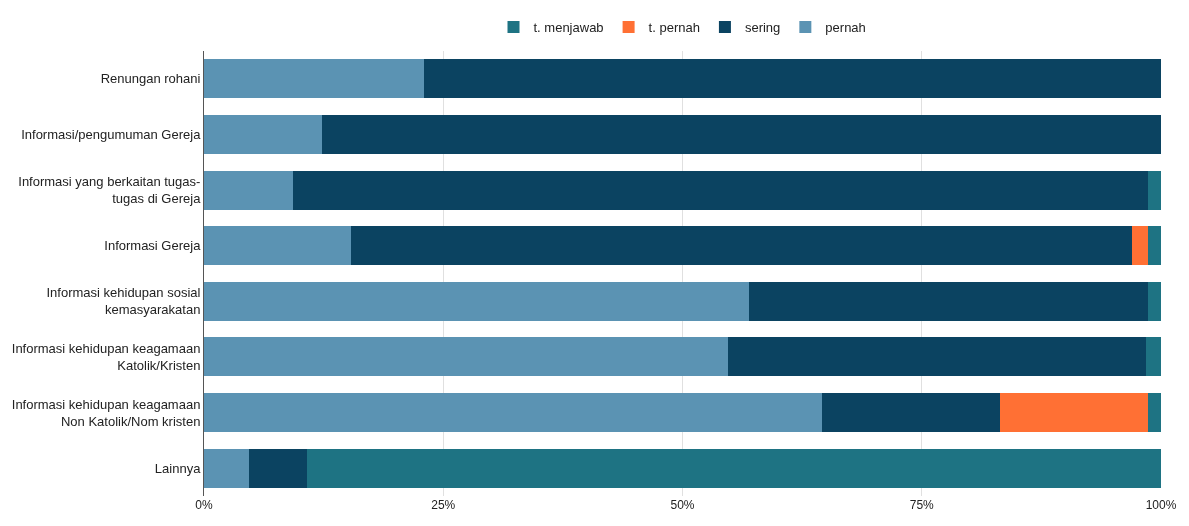  Describe the element at coordinates (106, 357) in the screenshot. I see `y-tick-label: Informasi kehidupan keagamaan Katolik/Kristen` at that location.